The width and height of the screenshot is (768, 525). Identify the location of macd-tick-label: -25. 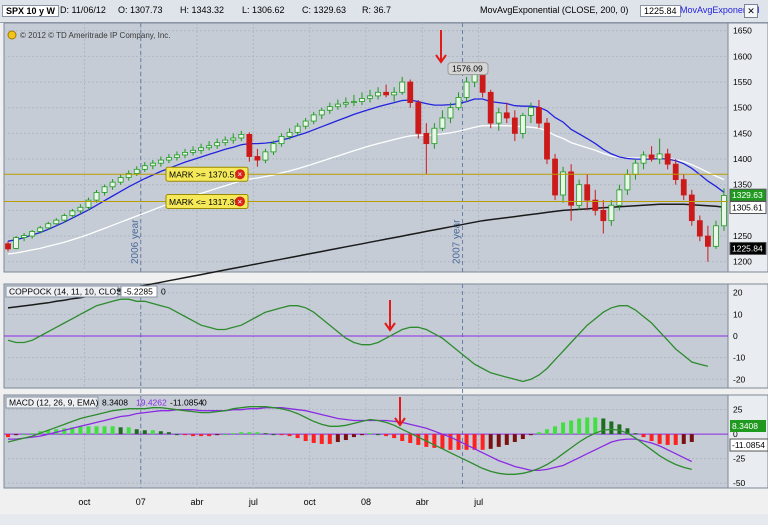
(739, 459).